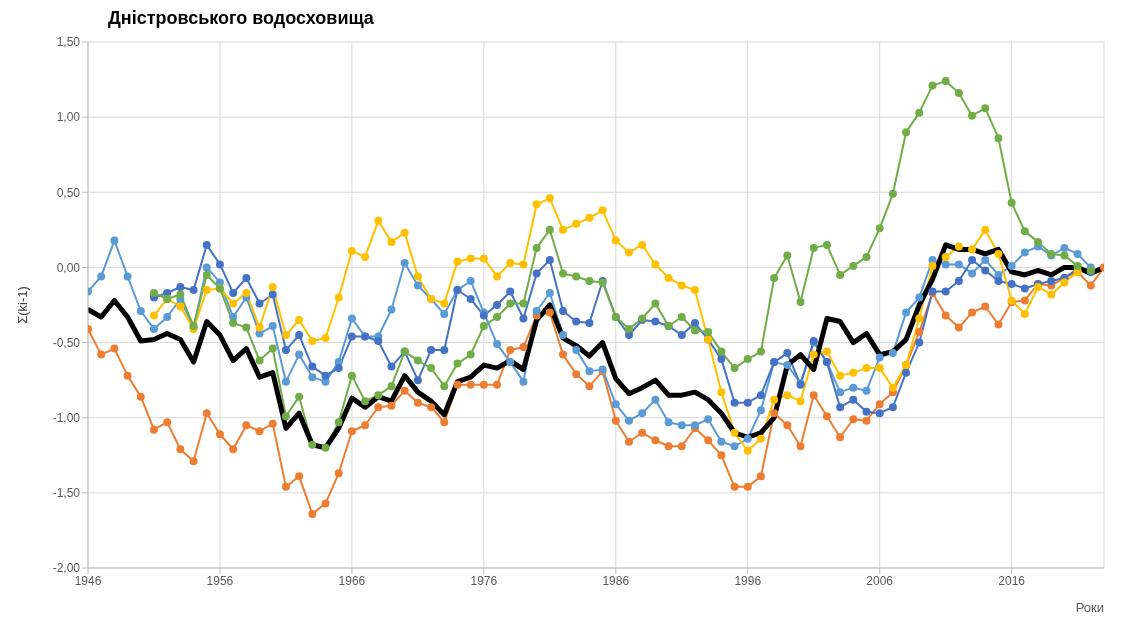 The height and width of the screenshot is (632, 1132). What do you see at coordinates (66, 568) in the screenshot?
I see `y-tick-label: -2,00` at bounding box center [66, 568].